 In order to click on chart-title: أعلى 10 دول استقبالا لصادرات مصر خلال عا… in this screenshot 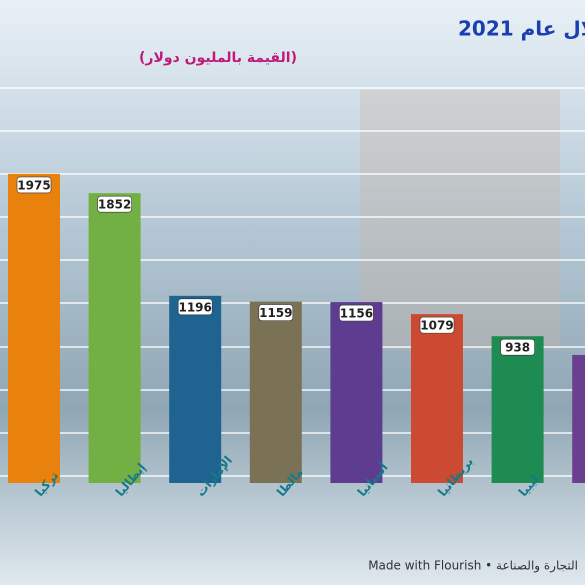, I will do `click(521, 28)`.